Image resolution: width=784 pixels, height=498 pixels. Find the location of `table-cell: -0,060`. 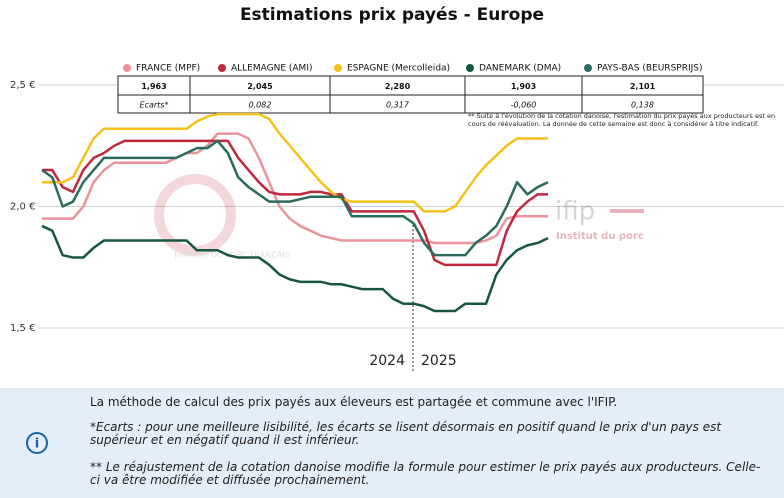

table-cell: -0,060 is located at coordinates (524, 105).